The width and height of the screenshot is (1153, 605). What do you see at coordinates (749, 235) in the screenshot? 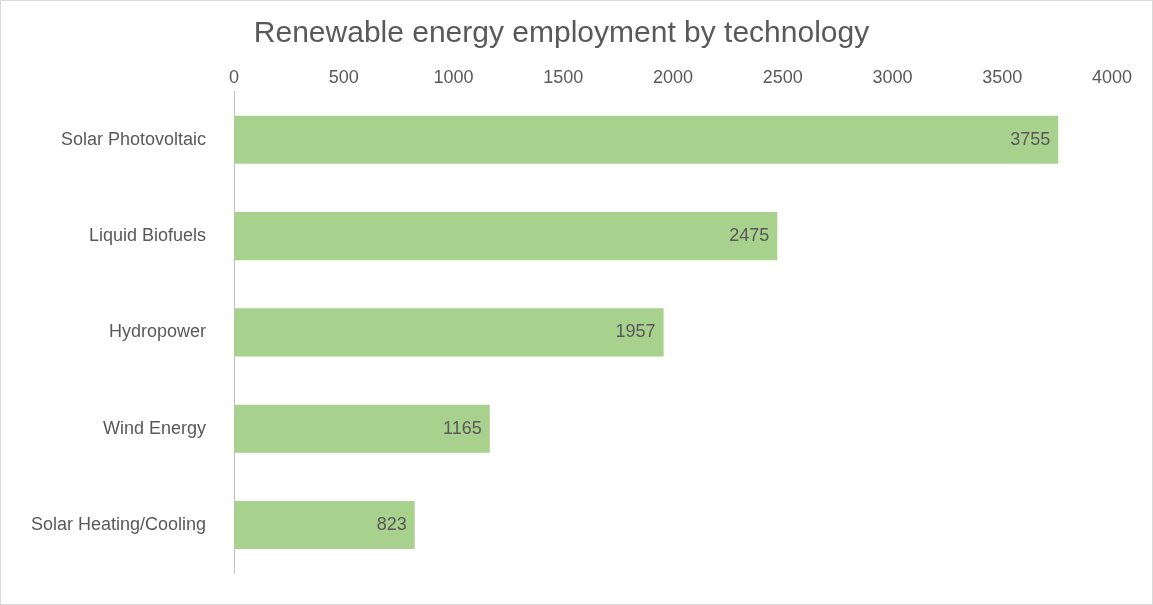
I see `data-label: 2475` at bounding box center [749, 235].